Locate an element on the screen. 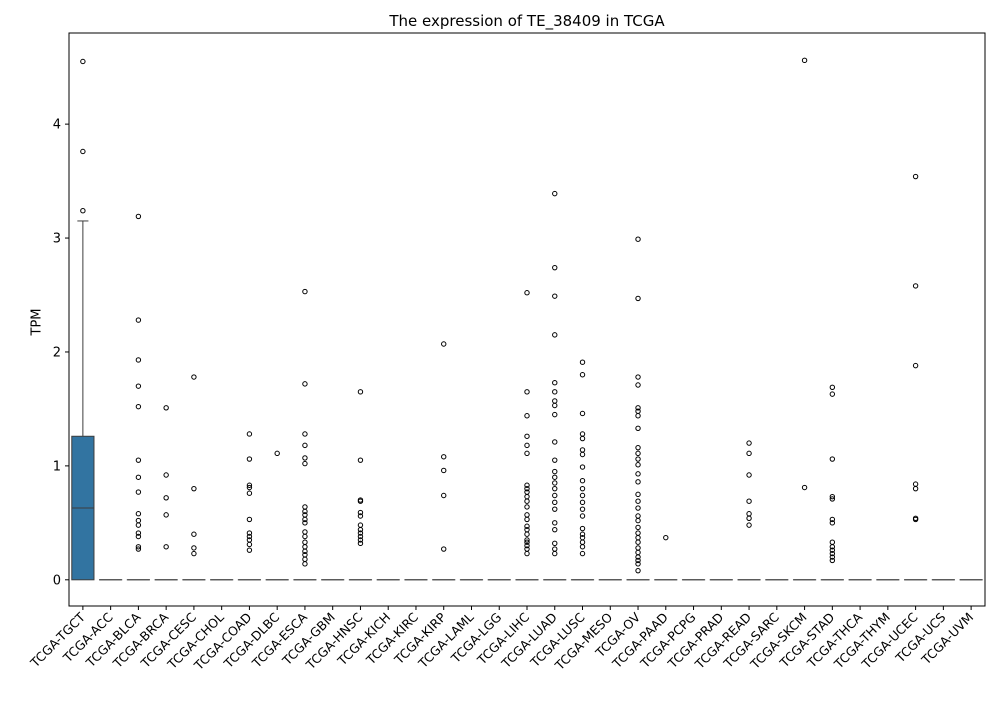 The image size is (1000, 704). y-axis-label: TPM is located at coordinates (37, 322).